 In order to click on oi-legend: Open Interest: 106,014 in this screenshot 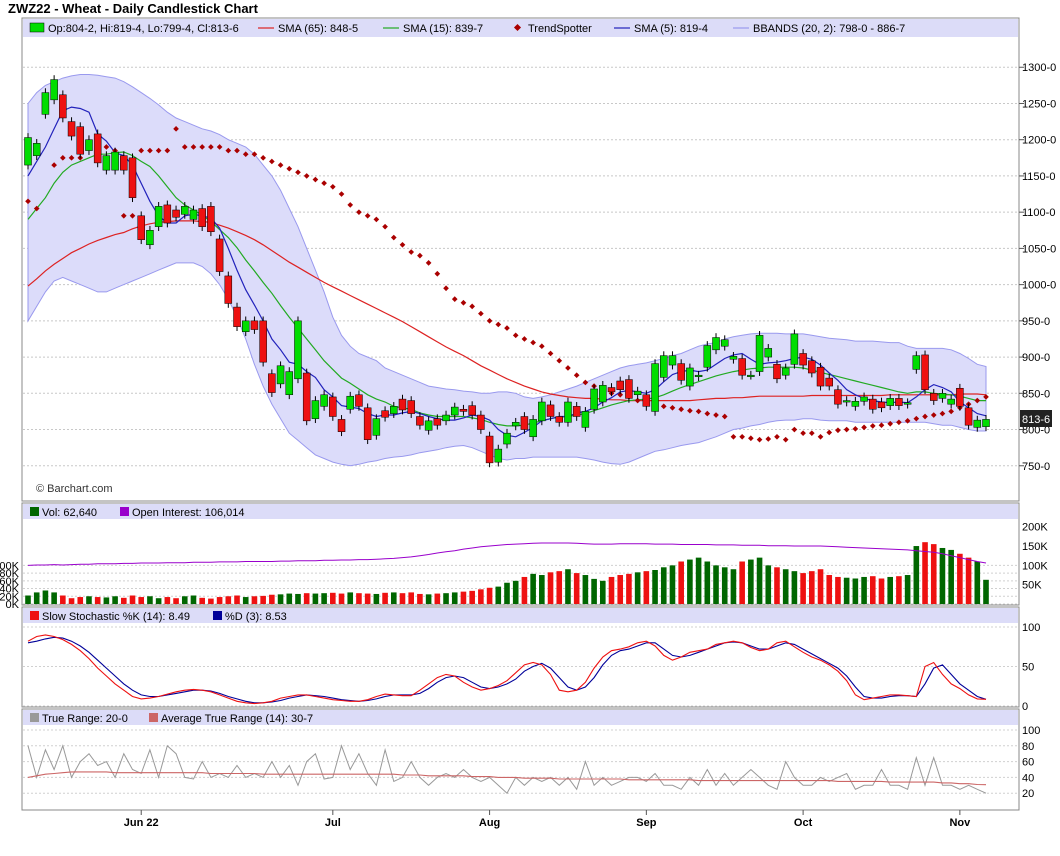, I will do `click(188, 513)`.